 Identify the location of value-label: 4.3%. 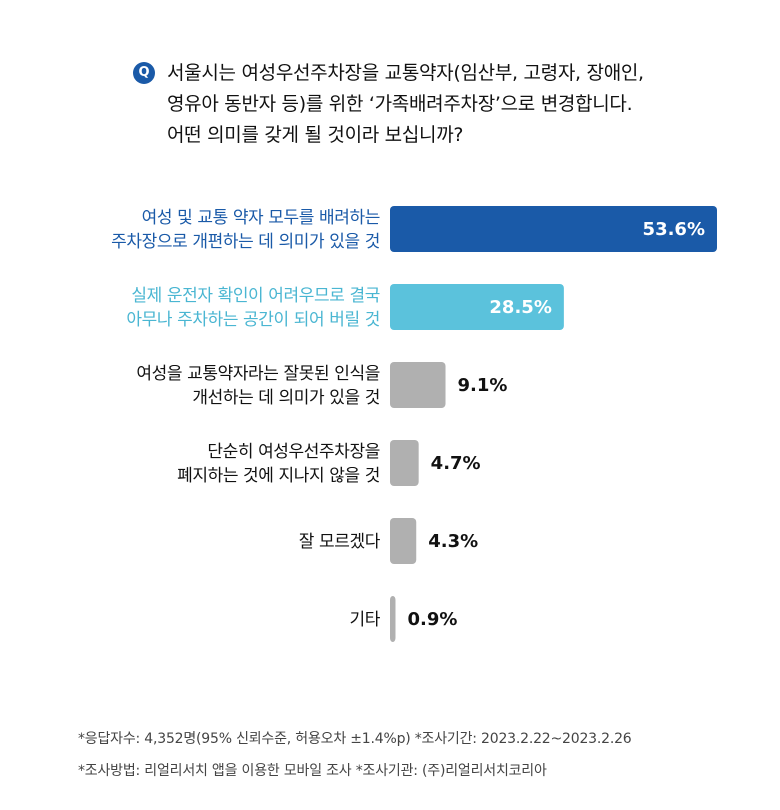
(453, 541).